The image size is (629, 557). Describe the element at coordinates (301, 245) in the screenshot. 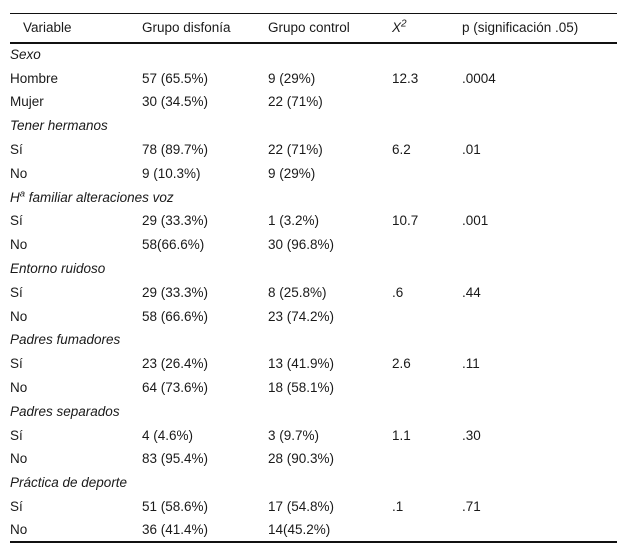

I see `control-cell: 30 (96.8%)` at that location.